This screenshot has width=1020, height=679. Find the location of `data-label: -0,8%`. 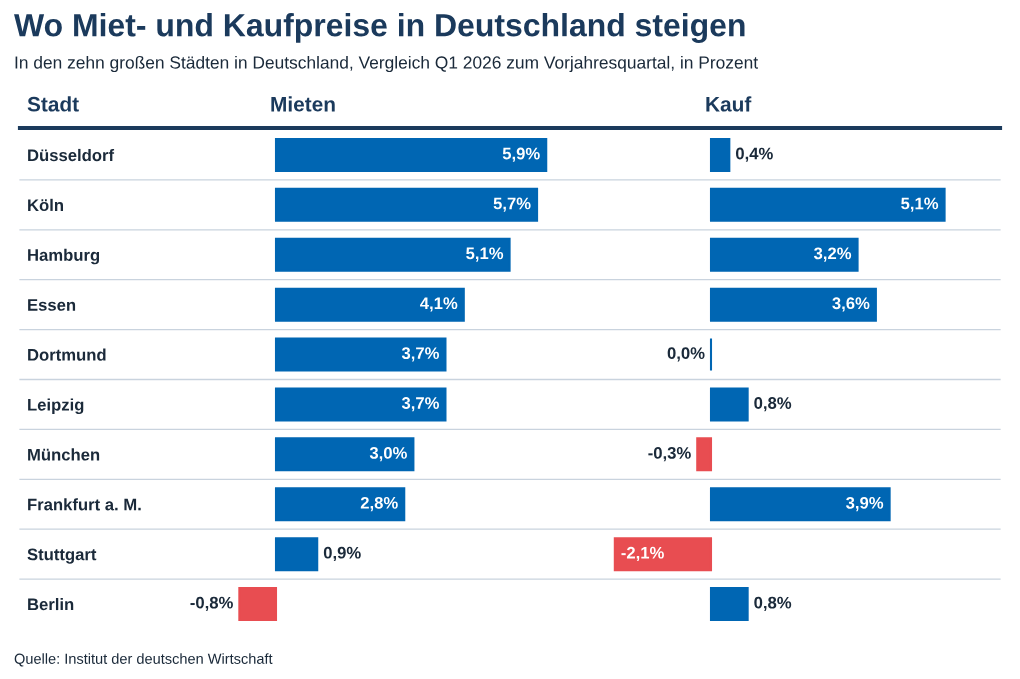

data-label: -0,8% is located at coordinates (211, 603).